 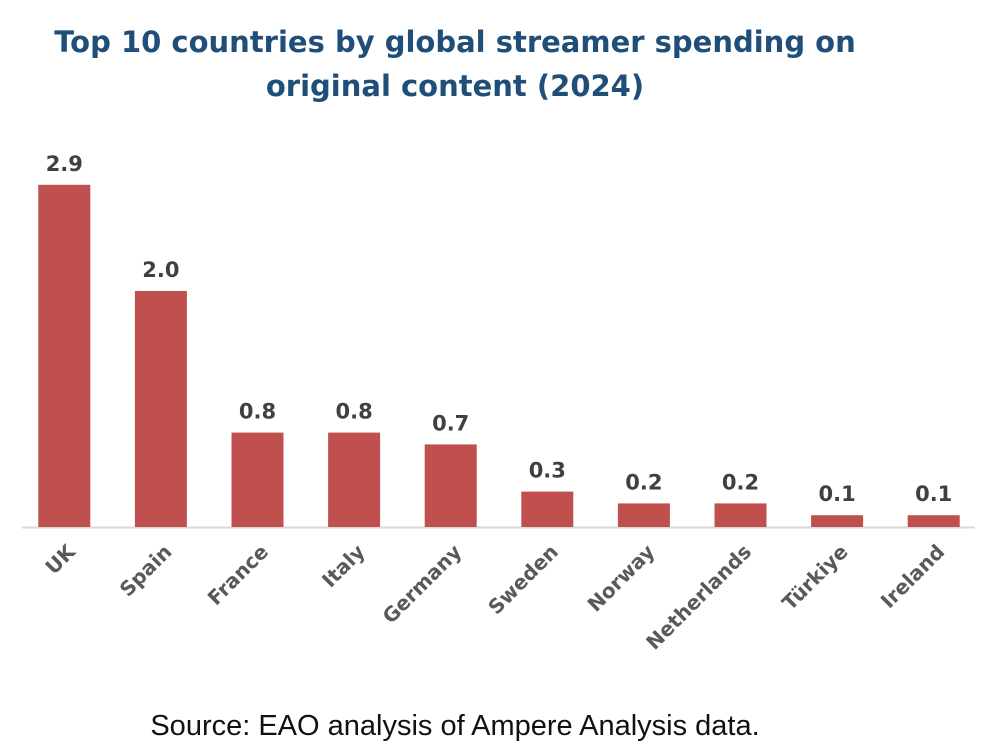 I want to click on x-tick-label: Italy, so click(x=343, y=566).